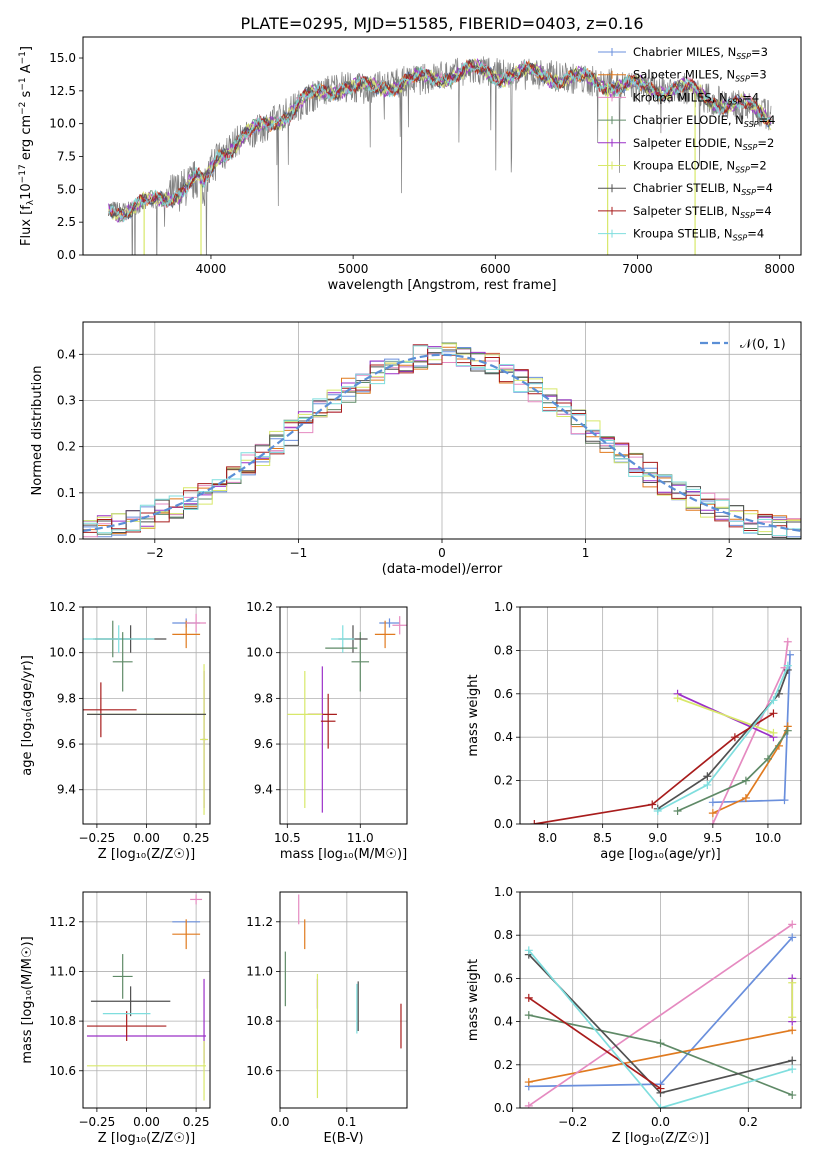 This screenshot has width=819, height=1170. I want to click on legend-label: Salpeter MILES, NSSP=3, so click(700, 76).